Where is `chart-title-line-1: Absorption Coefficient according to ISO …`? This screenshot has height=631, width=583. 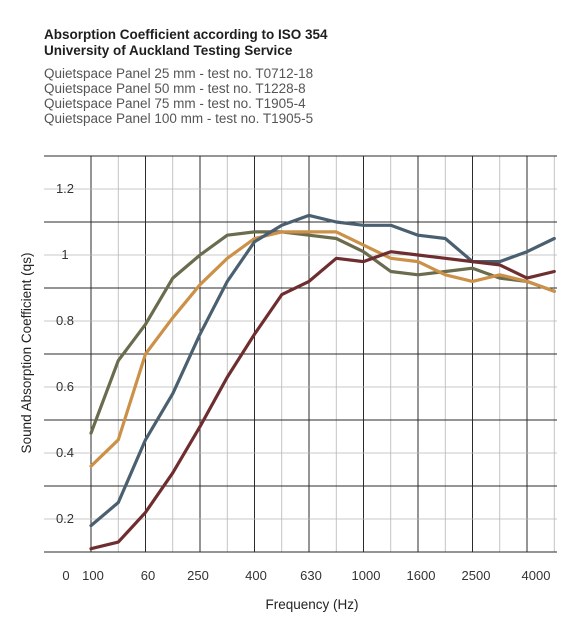 chart-title-line-1: Absorption Coefficient according to ISO … is located at coordinates (186, 34).